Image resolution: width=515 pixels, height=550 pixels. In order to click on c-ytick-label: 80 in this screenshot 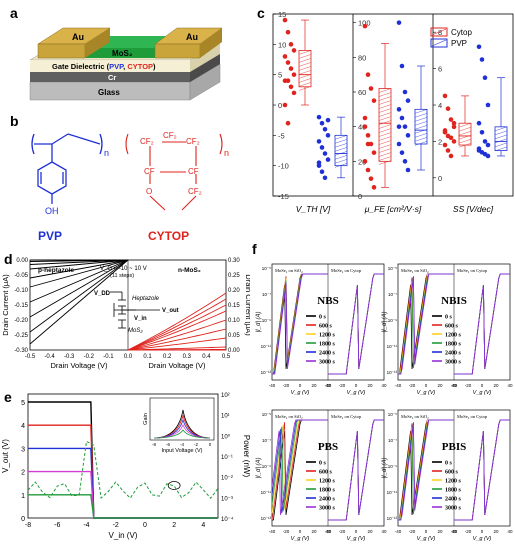, I will do `click(362, 57)`.